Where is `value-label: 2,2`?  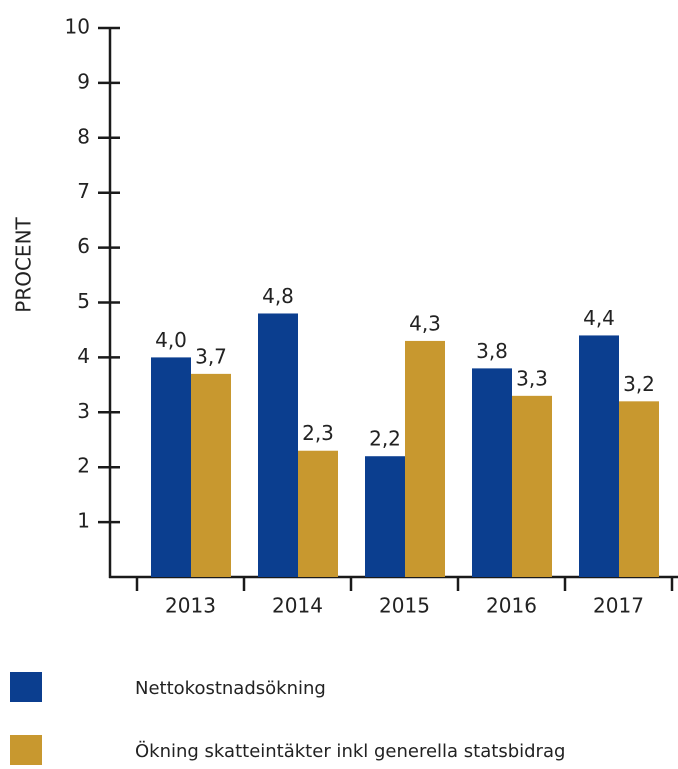 value-label: 2,2 is located at coordinates (385, 439).